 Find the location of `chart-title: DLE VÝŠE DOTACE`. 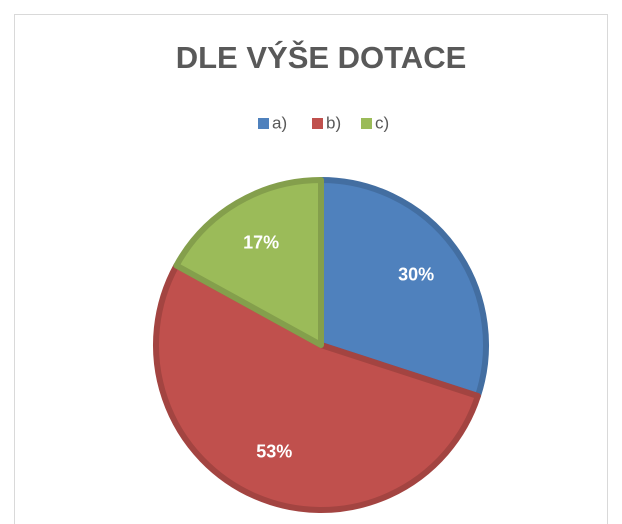

chart-title: DLE VÝŠE DOTACE is located at coordinates (321, 57).